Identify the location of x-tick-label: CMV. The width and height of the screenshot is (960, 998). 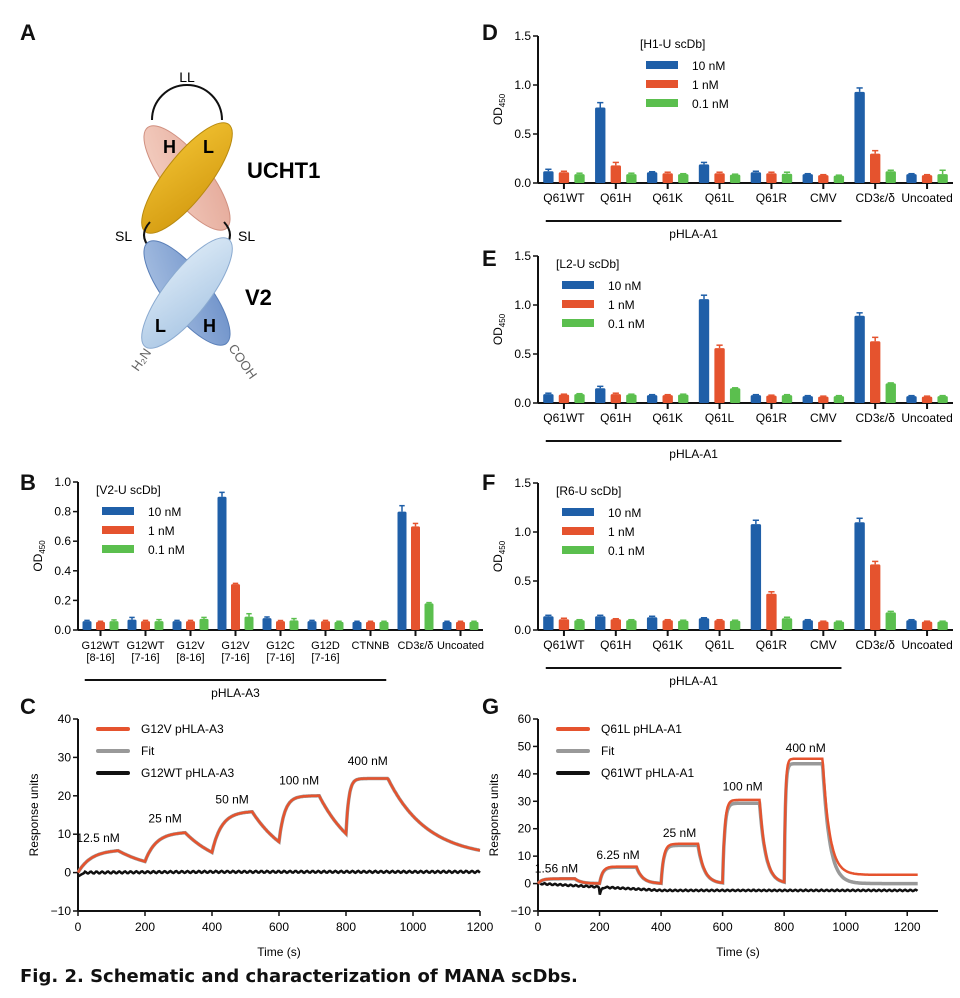
(823, 198).